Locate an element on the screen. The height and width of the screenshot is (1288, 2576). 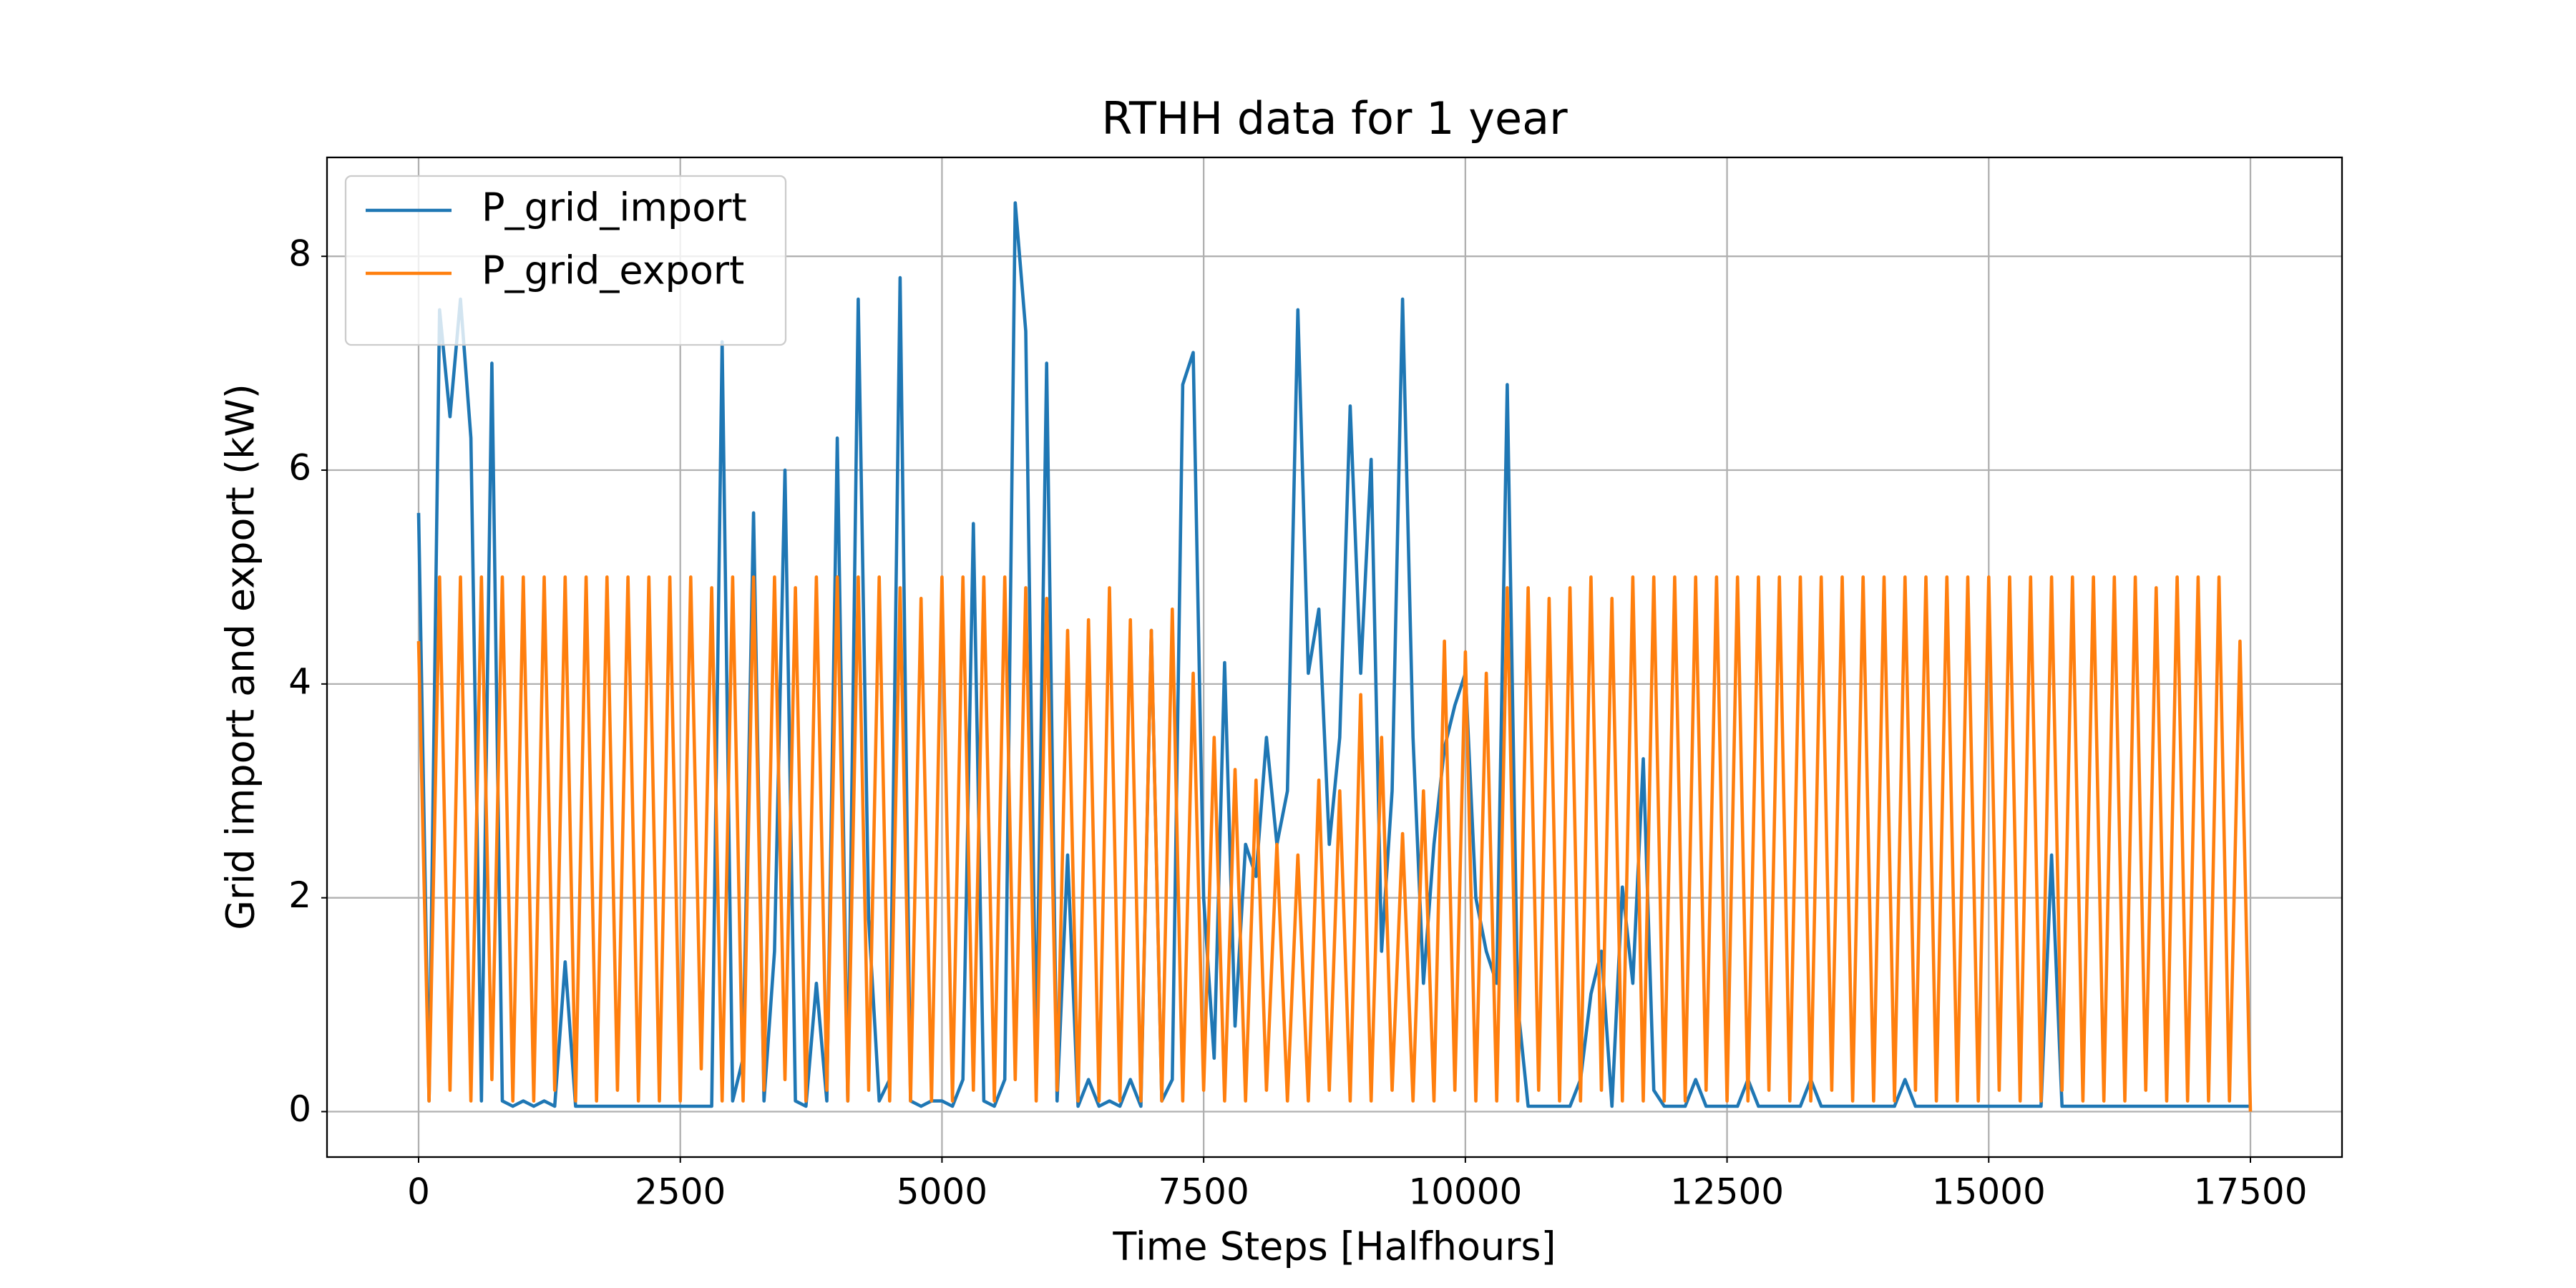
y-tick-label: 2 is located at coordinates (299, 895).